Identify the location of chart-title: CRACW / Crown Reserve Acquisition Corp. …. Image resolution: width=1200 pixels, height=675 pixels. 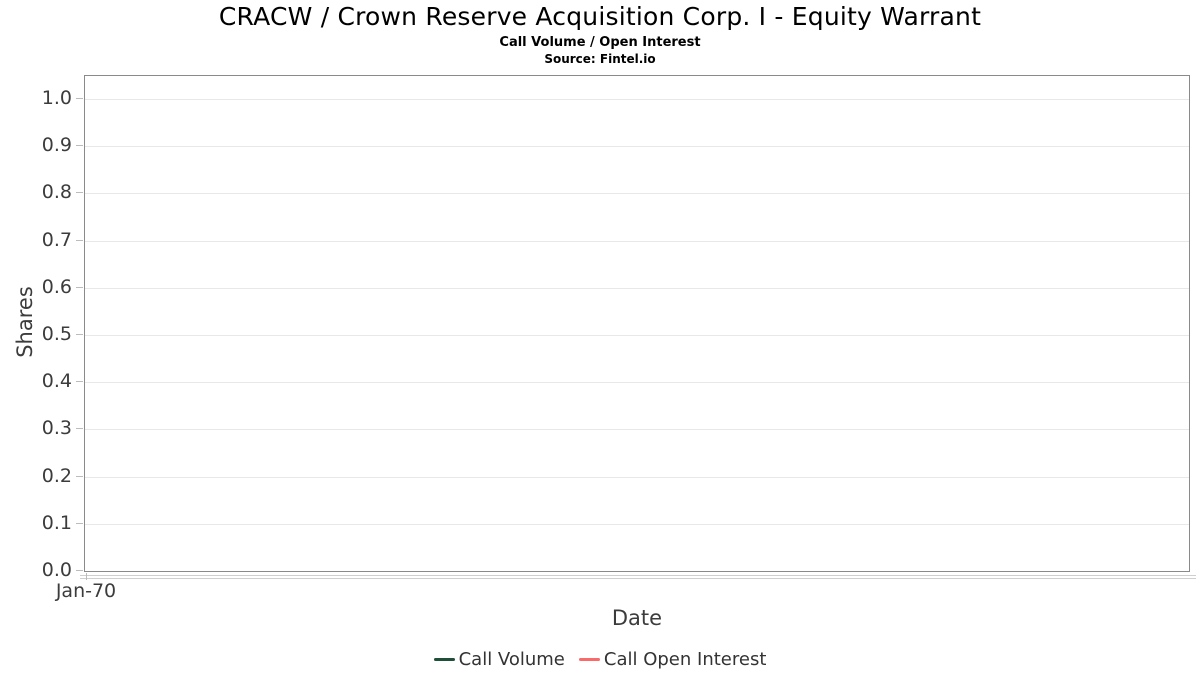
(600, 16).